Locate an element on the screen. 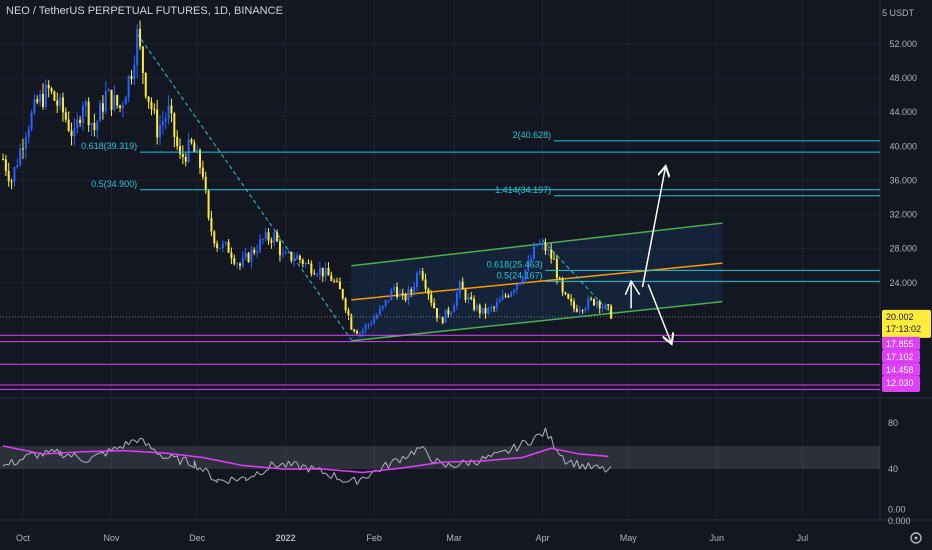  time-tick-label: Dec is located at coordinates (197, 538).